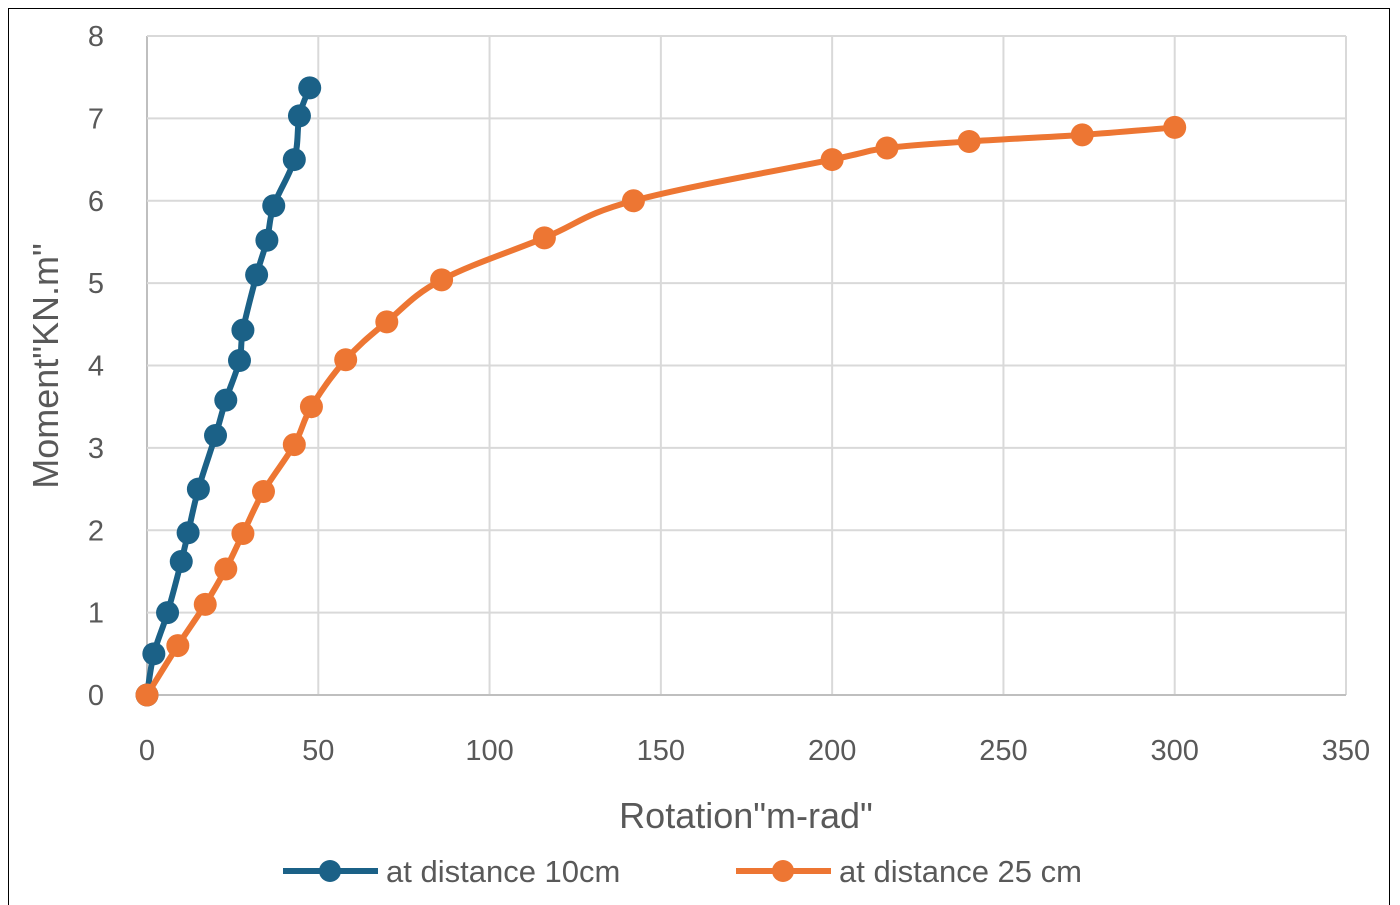  What do you see at coordinates (96, 696) in the screenshot?
I see `y-tick-label: 0` at bounding box center [96, 696].